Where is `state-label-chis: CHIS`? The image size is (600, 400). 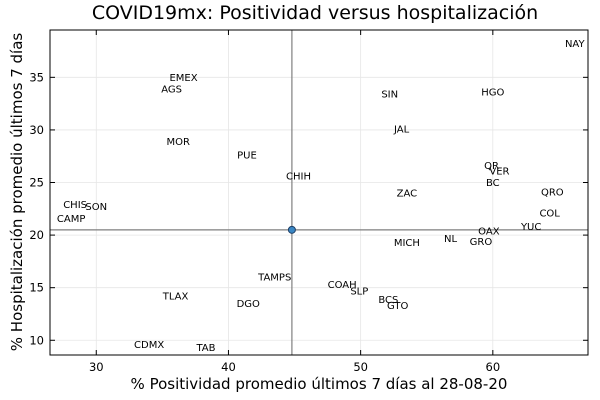 state-label-chis: CHIS is located at coordinates (75, 205).